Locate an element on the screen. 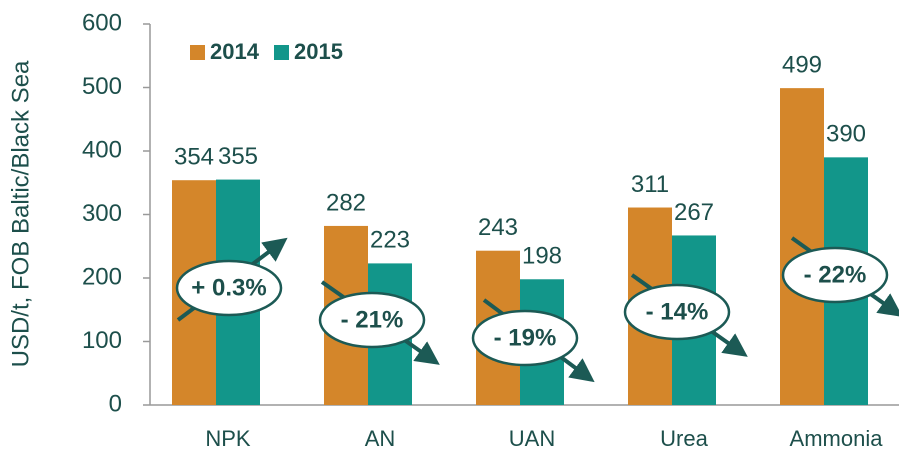 This screenshot has height=456, width=899. y-tick-label: 400 is located at coordinates (102, 149).